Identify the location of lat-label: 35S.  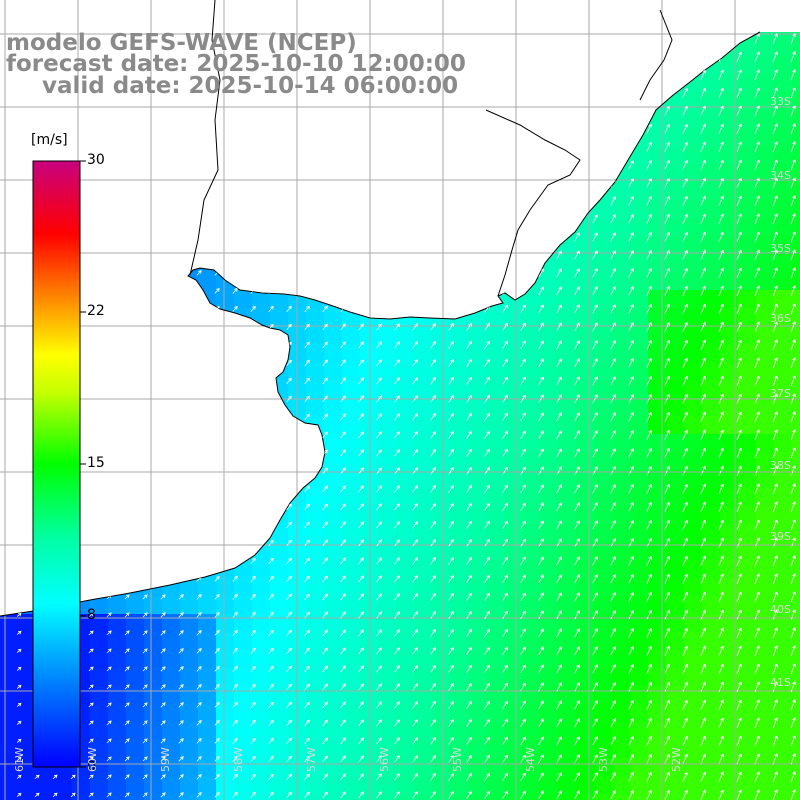
(780, 248).